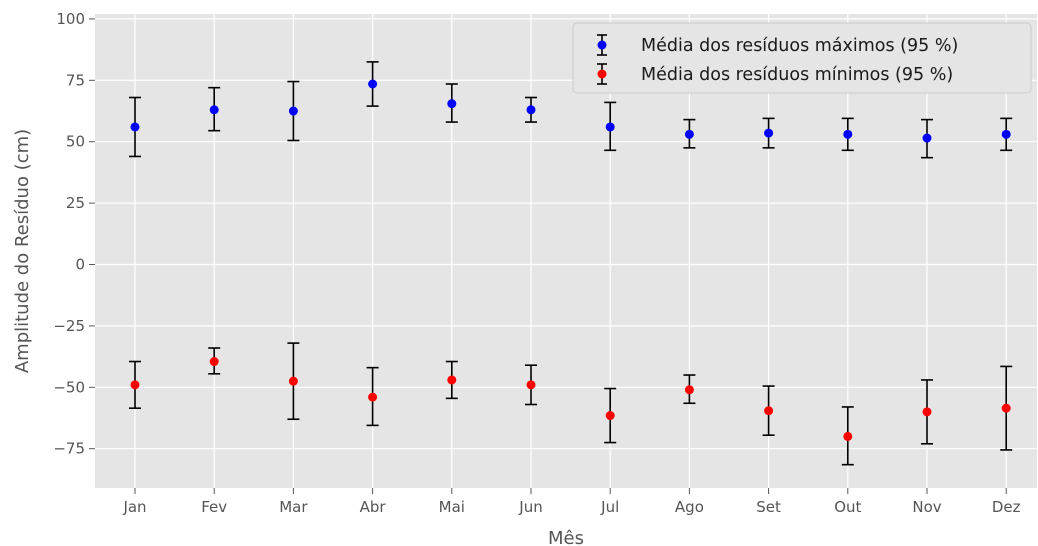  Describe the element at coordinates (452, 507) in the screenshot. I see `x-tick-label: Mai` at that location.